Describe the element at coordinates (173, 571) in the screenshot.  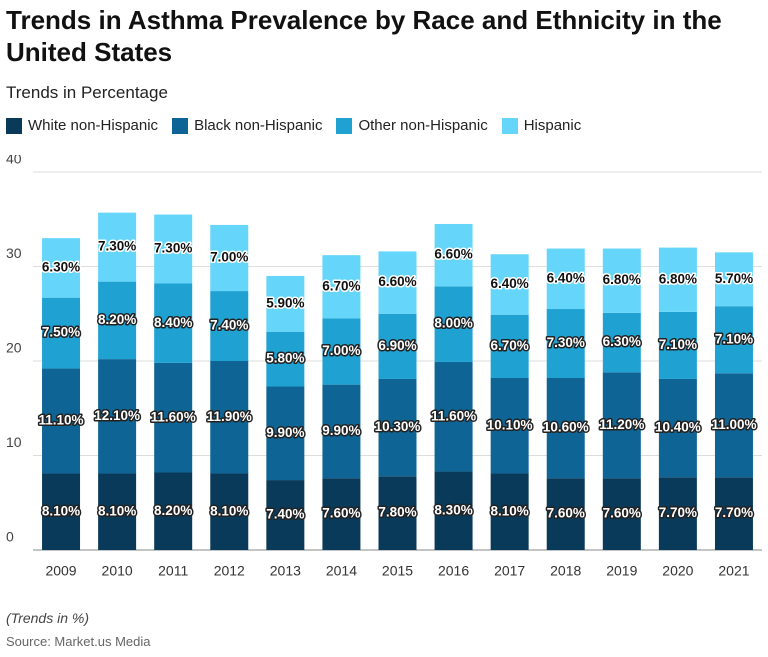
I see `x-tick-label: 2011` at that location.